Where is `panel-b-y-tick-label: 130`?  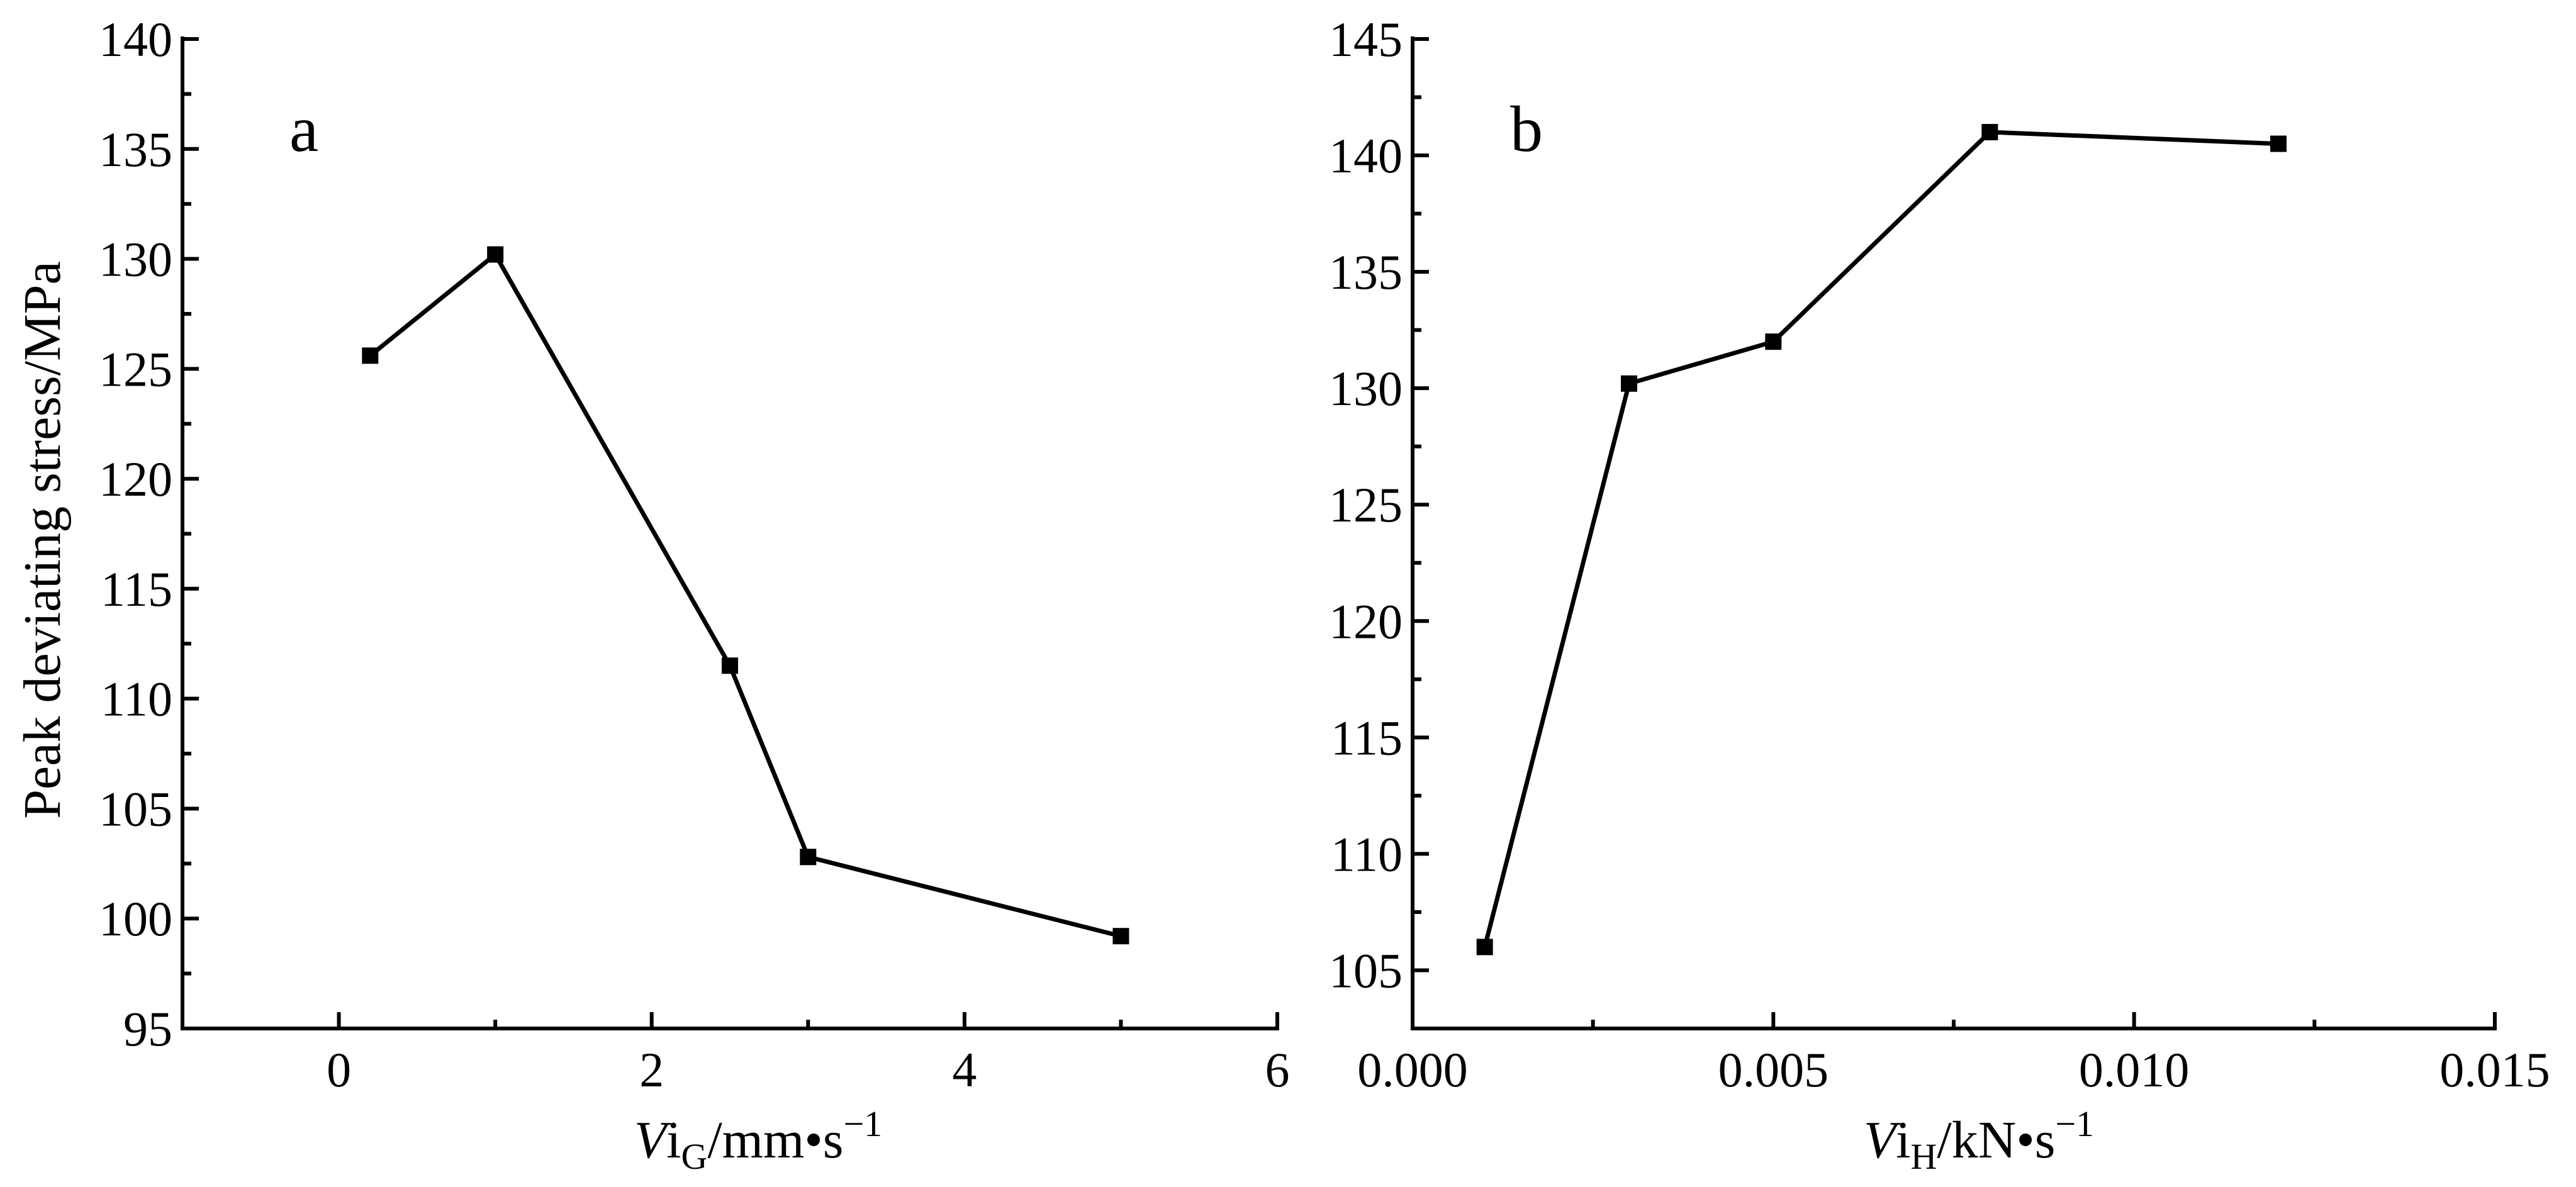 panel-b-y-tick-label: 130 is located at coordinates (1366, 388).